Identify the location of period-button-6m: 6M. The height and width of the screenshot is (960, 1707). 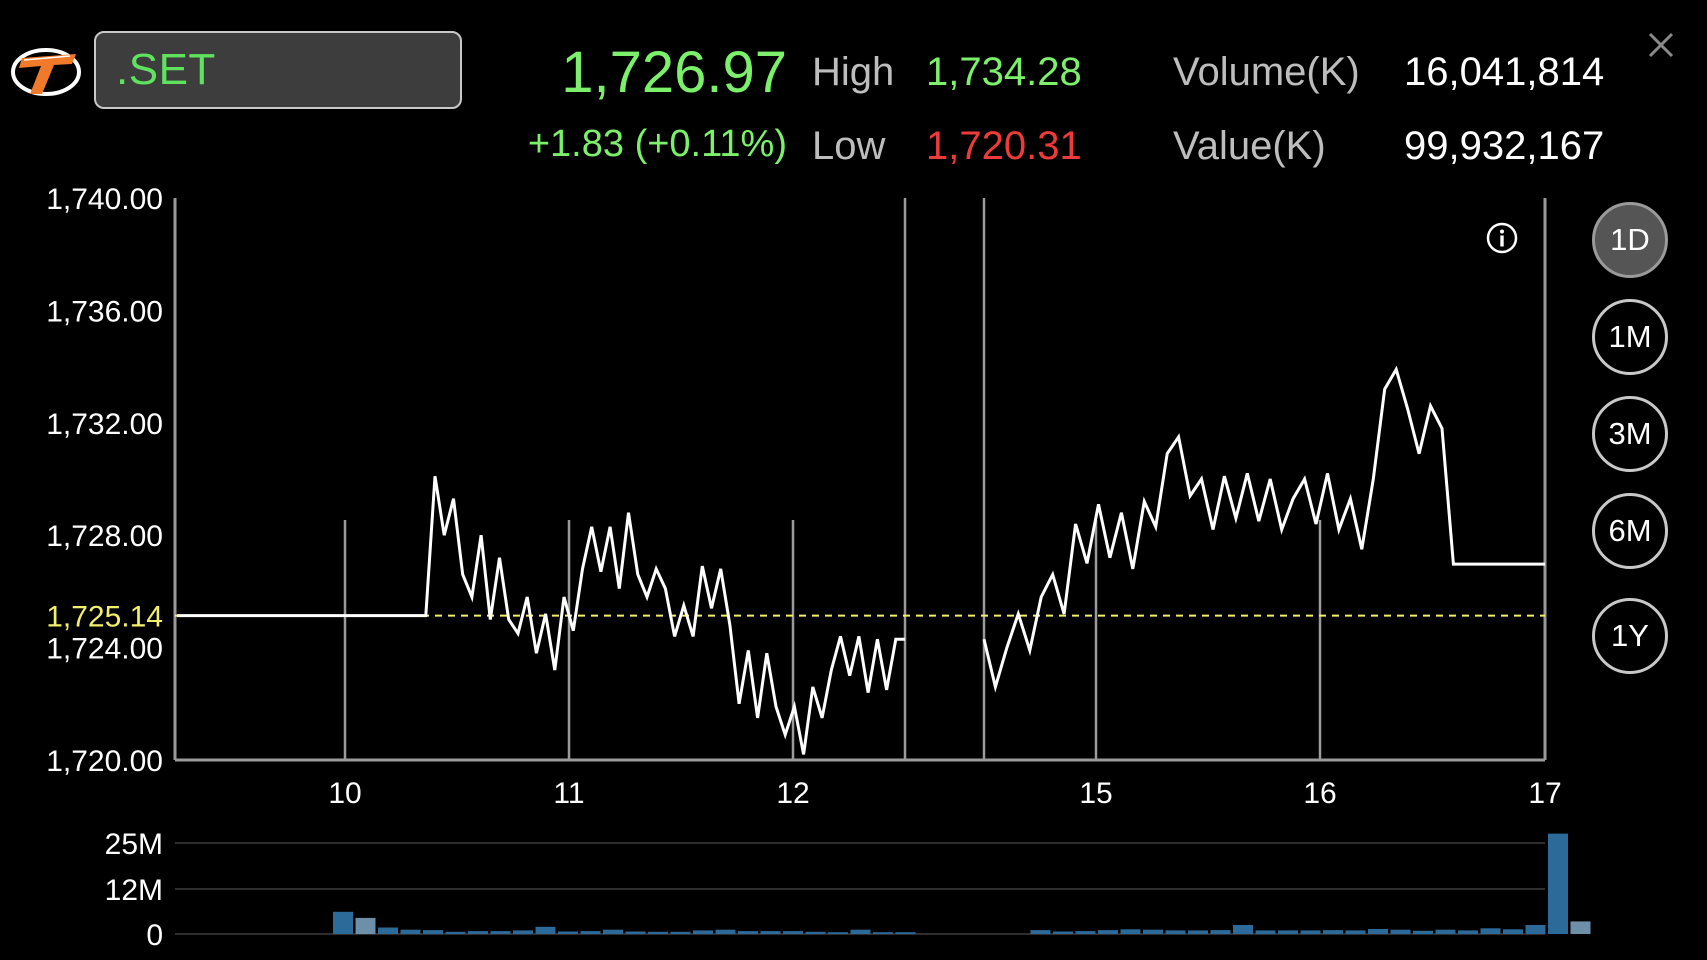
(1630, 531).